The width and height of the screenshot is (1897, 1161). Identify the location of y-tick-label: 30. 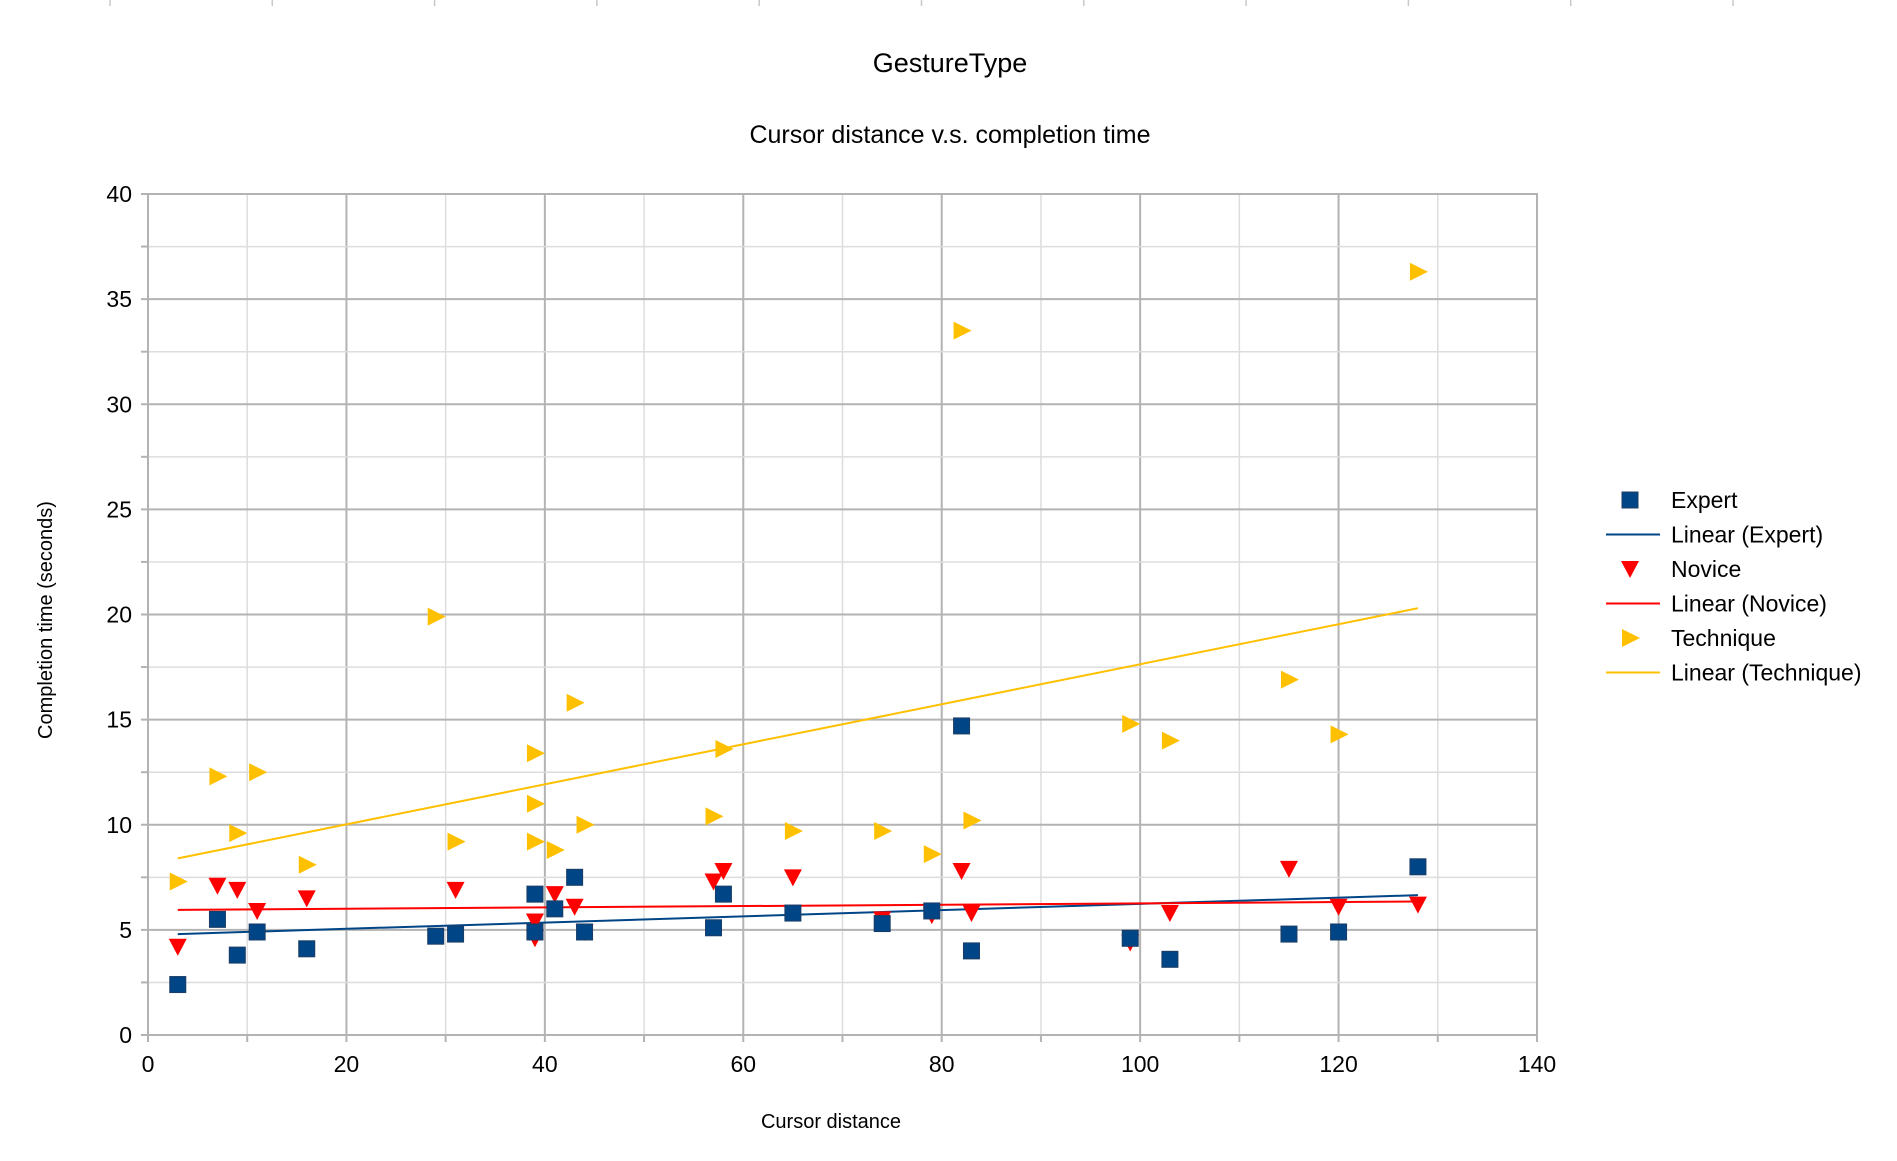
(119, 404).